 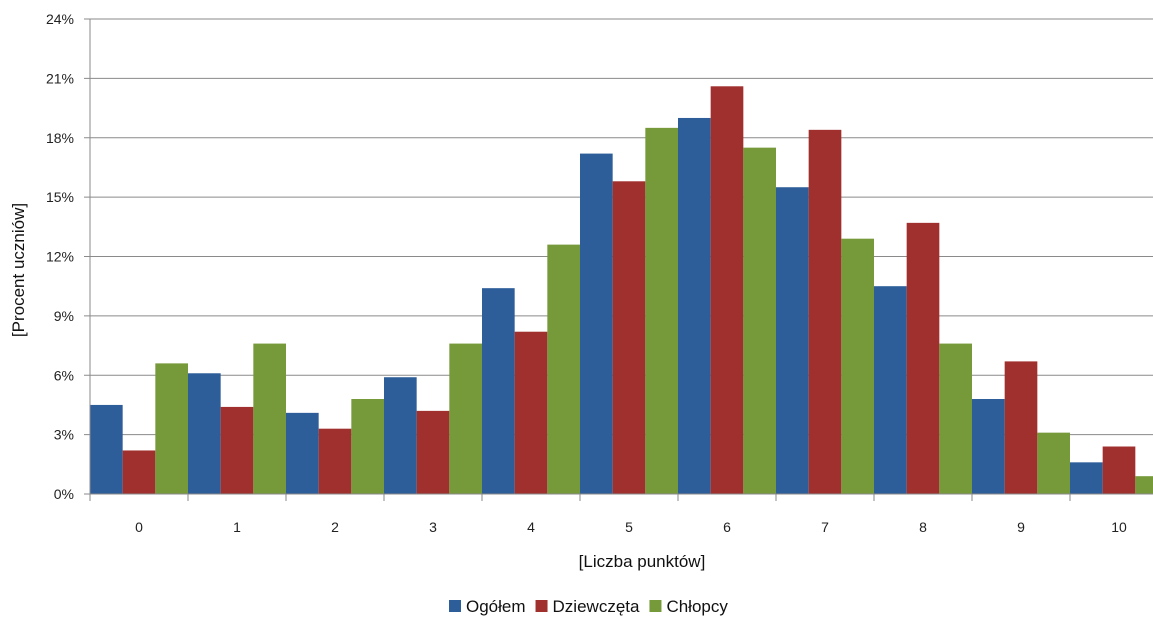 What do you see at coordinates (825, 527) in the screenshot?
I see `x-tick-label: 7` at bounding box center [825, 527].